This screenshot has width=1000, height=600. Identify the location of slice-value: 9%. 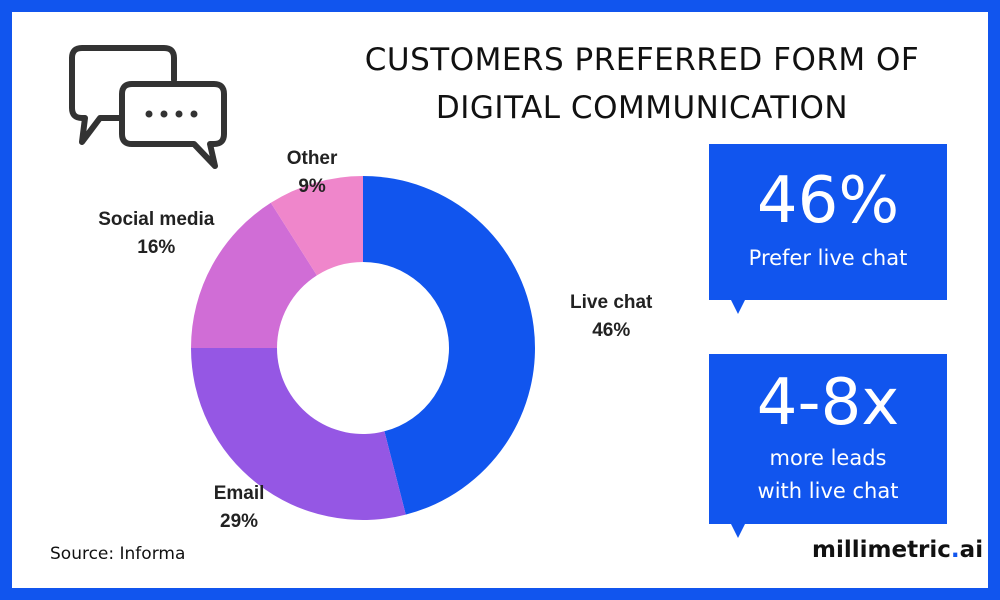
(312, 187).